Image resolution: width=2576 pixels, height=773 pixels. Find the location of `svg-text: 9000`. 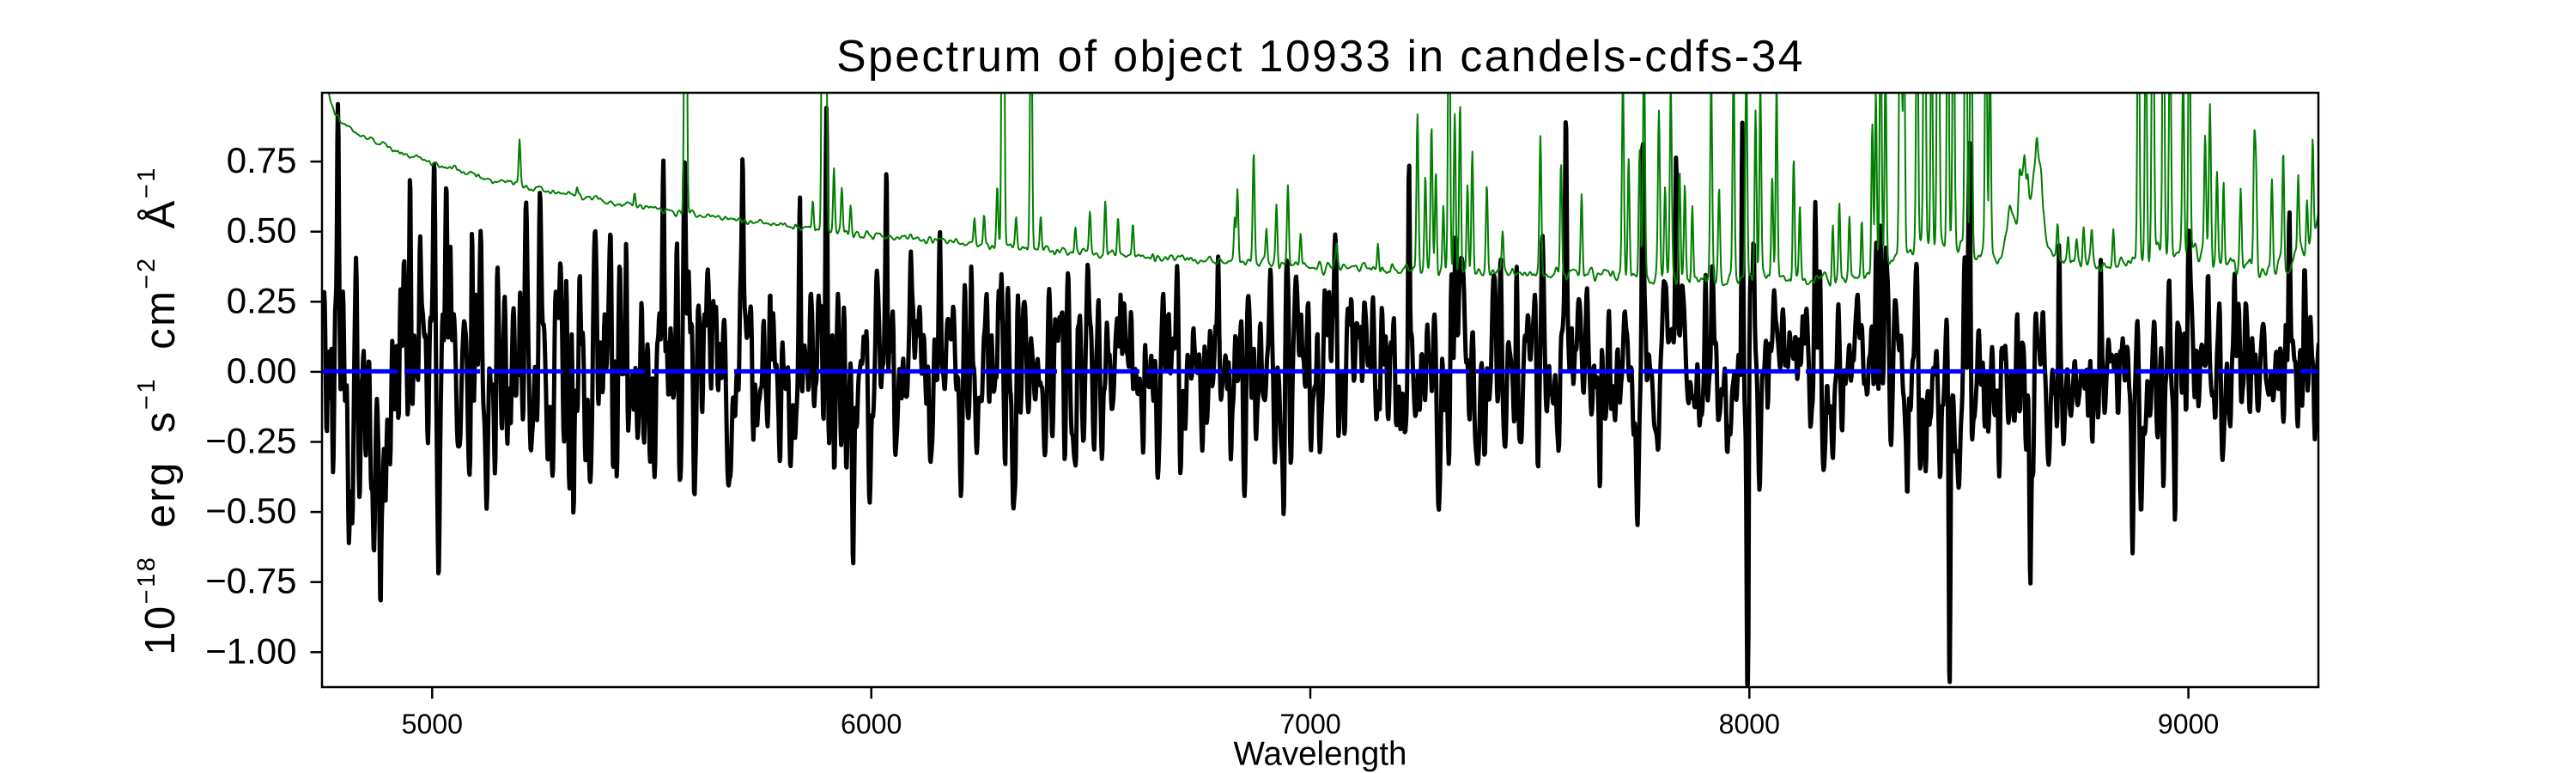

svg-text: 9000 is located at coordinates (2188, 724).